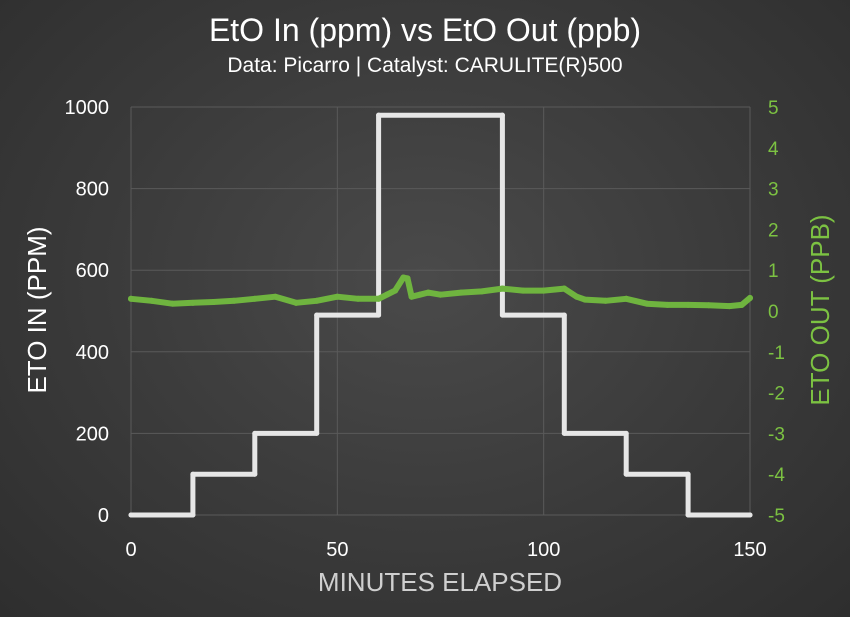  I want to click on left-tick-label: 800, so click(92, 190).